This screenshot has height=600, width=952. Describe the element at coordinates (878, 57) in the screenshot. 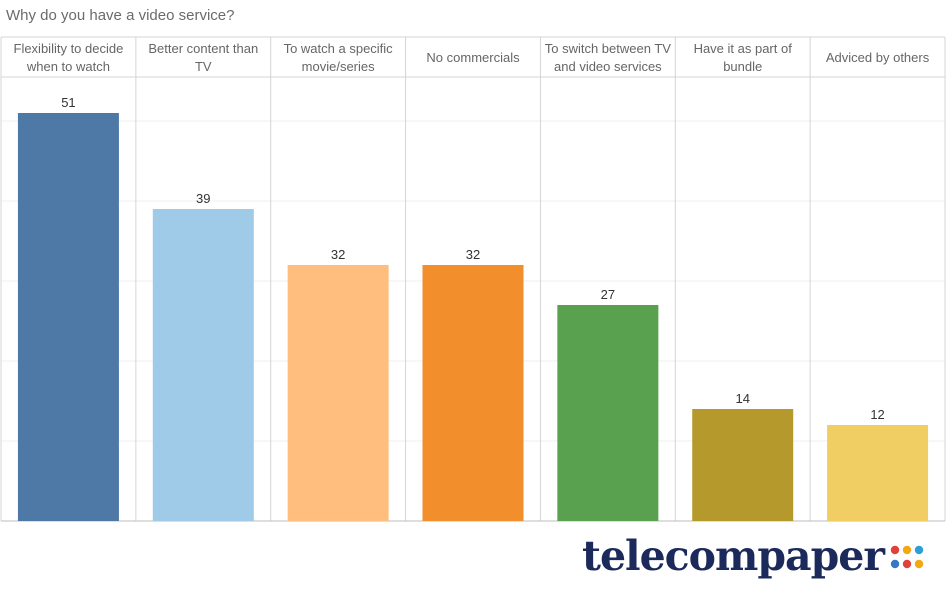

I see `category-label: Adviced by others` at that location.